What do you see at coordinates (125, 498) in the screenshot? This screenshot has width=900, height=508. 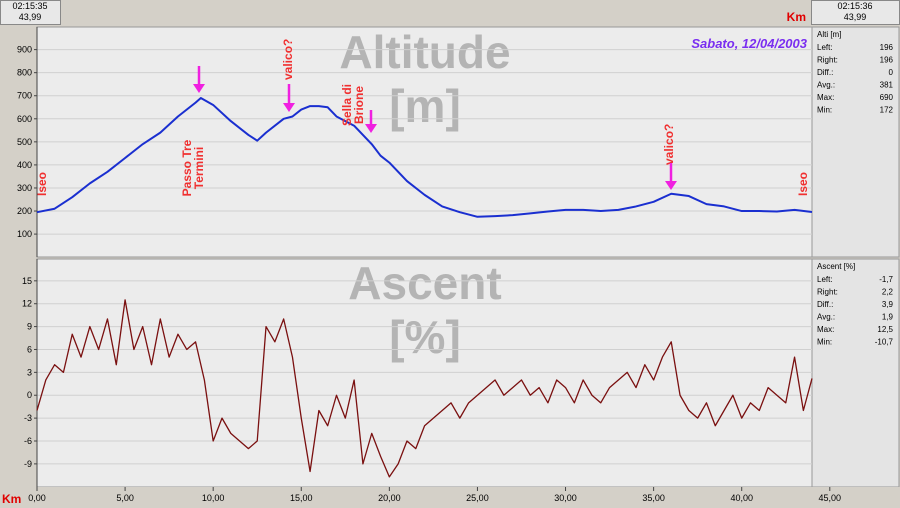 I see `x-tick-label: 5,00` at bounding box center [125, 498].